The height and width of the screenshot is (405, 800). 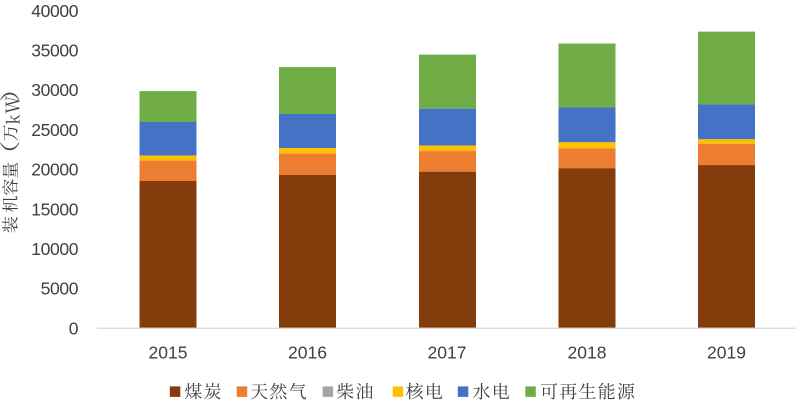 What do you see at coordinates (74, 328) in the screenshot?
I see `svg-text: 0` at bounding box center [74, 328].